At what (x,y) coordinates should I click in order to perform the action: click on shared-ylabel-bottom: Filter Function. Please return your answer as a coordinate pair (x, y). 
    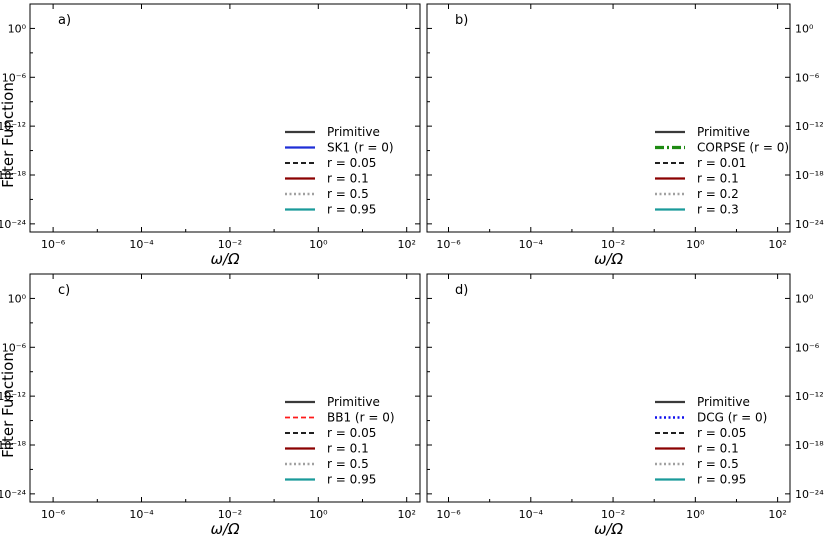
    Looking at the image, I should click on (8, 405).